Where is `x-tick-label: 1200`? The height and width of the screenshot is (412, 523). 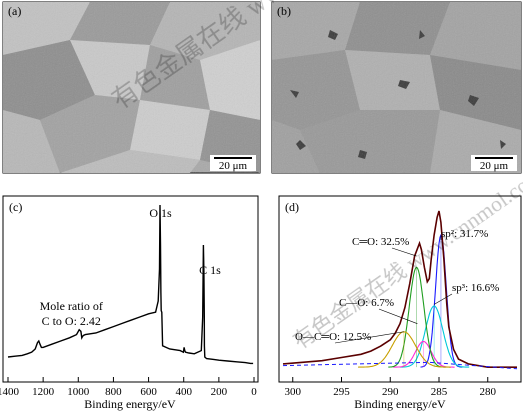
x-tick-label: 1200 is located at coordinates (43, 392).